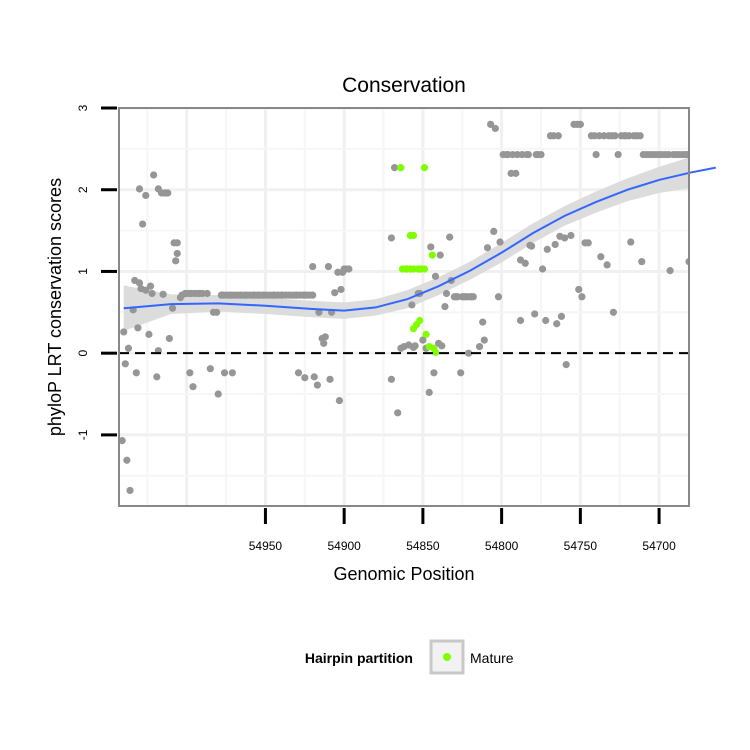 This screenshot has width=750, height=750. What do you see at coordinates (344, 546) in the screenshot?
I see `x-tick-label: 54900` at bounding box center [344, 546].